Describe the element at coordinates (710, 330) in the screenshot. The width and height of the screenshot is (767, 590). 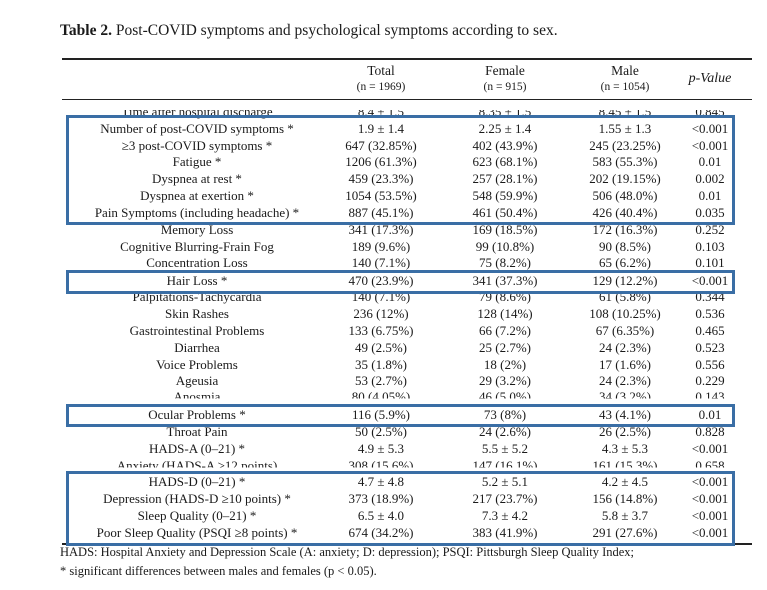
I see `cell-pvalue: 0.465` at that location.